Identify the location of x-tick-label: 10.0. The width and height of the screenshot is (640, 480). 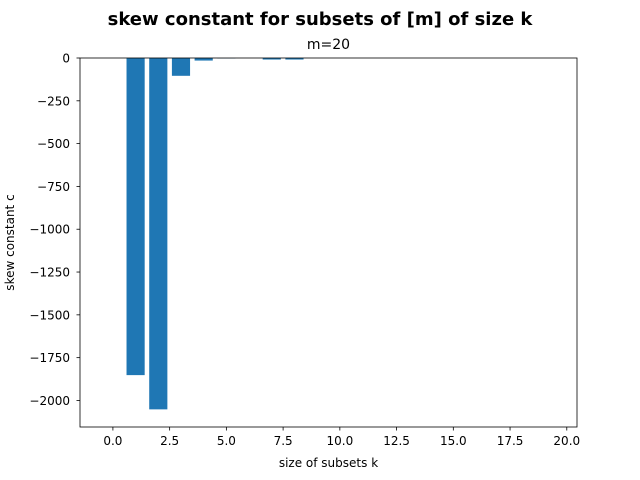
(339, 441).